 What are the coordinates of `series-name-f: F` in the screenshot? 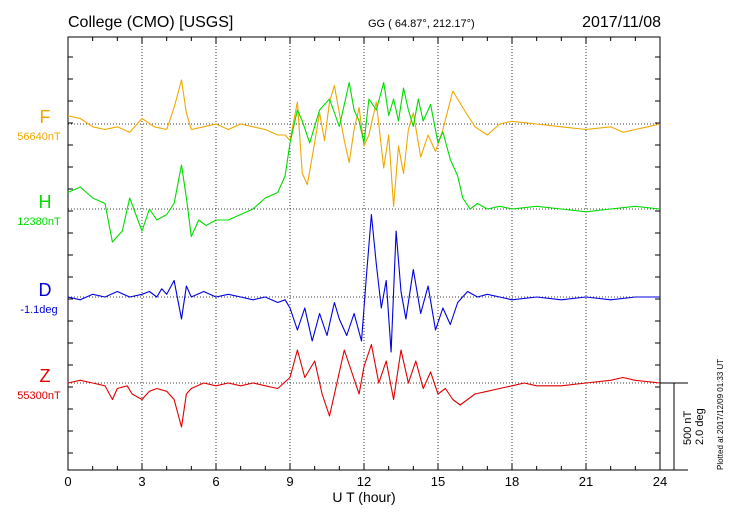 It's located at (45, 117).